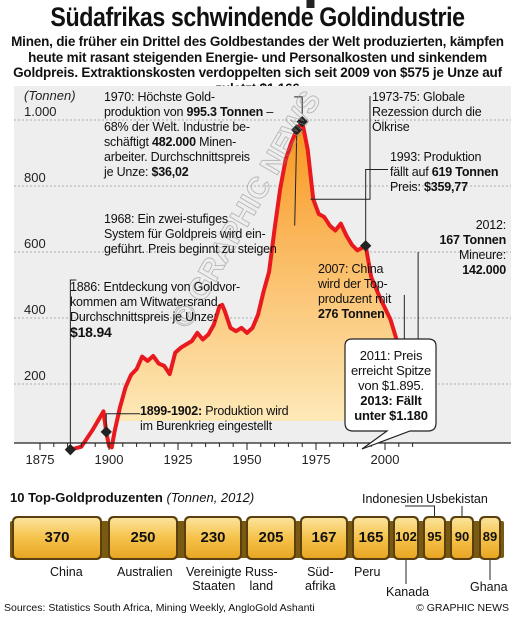  I want to click on bubble-shape, so click(390, 394).